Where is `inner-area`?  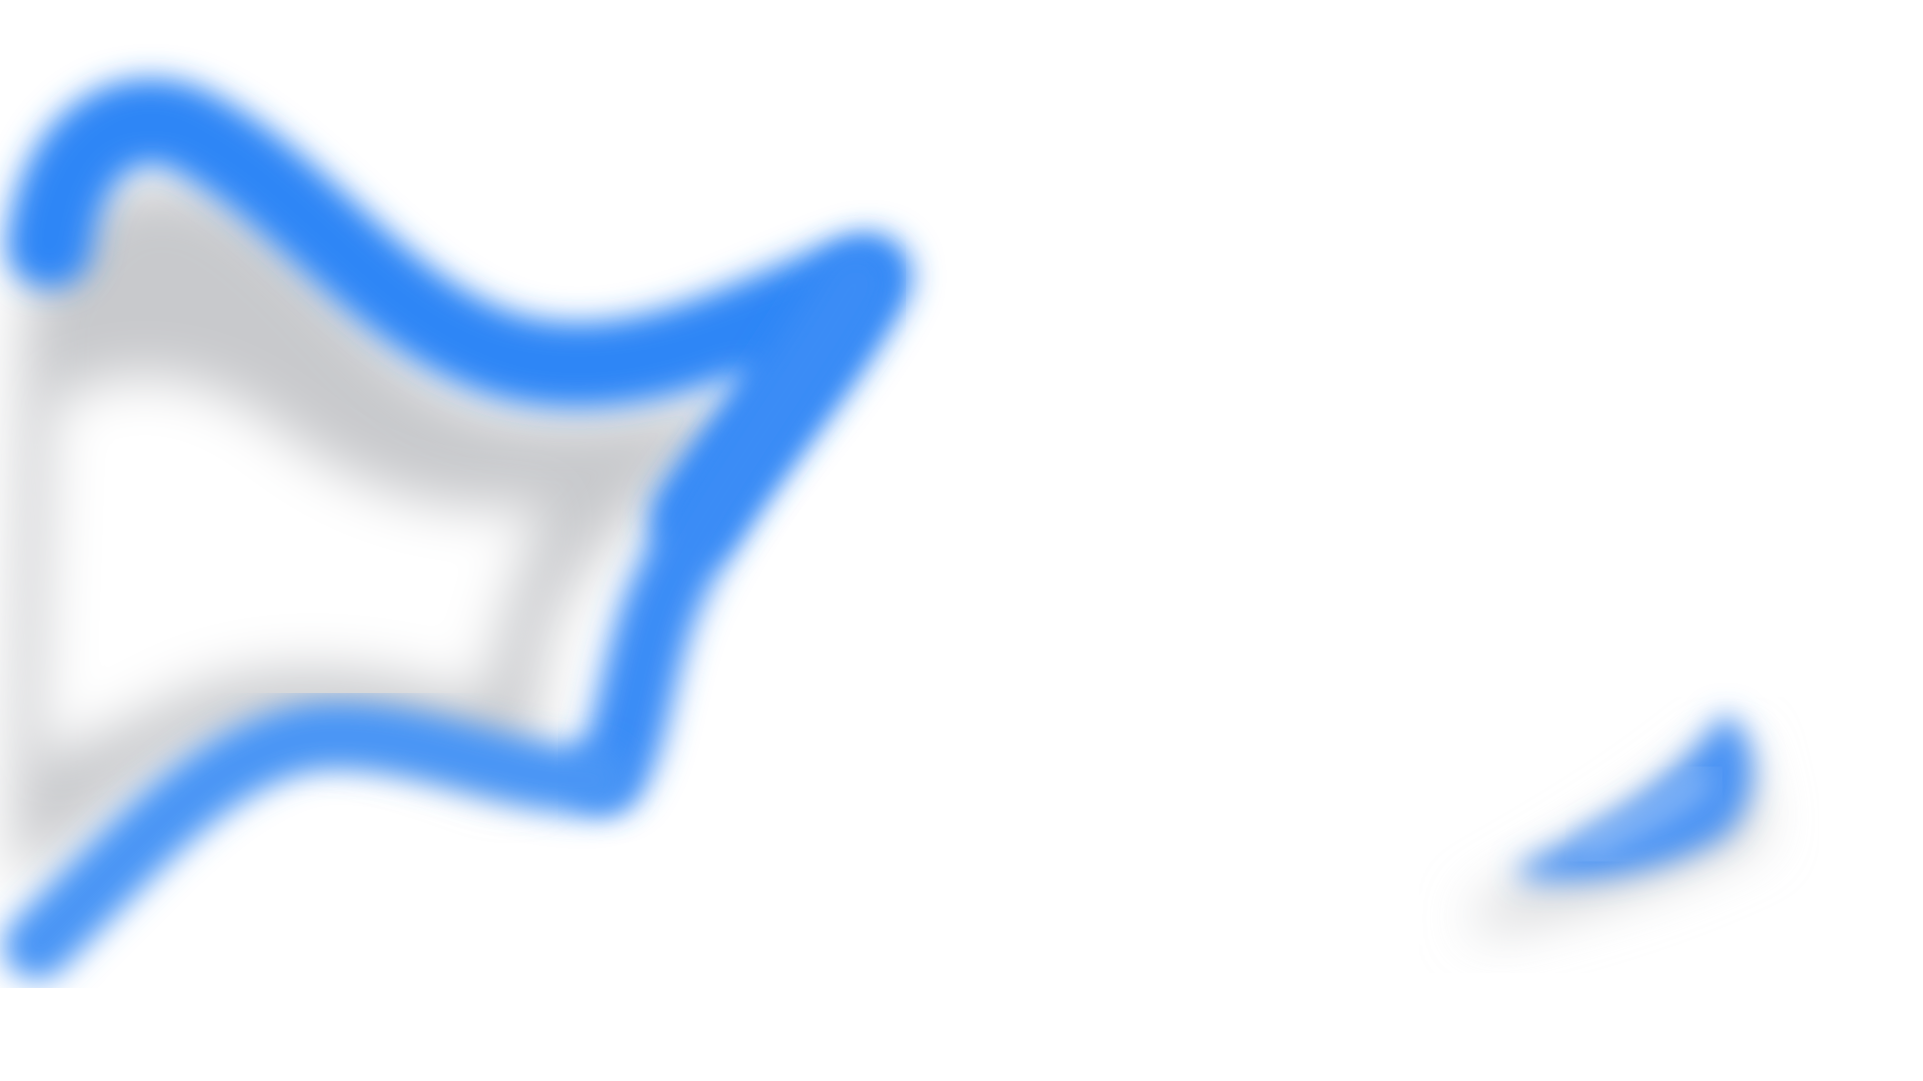 inner-area is located at coordinates (291, 568).